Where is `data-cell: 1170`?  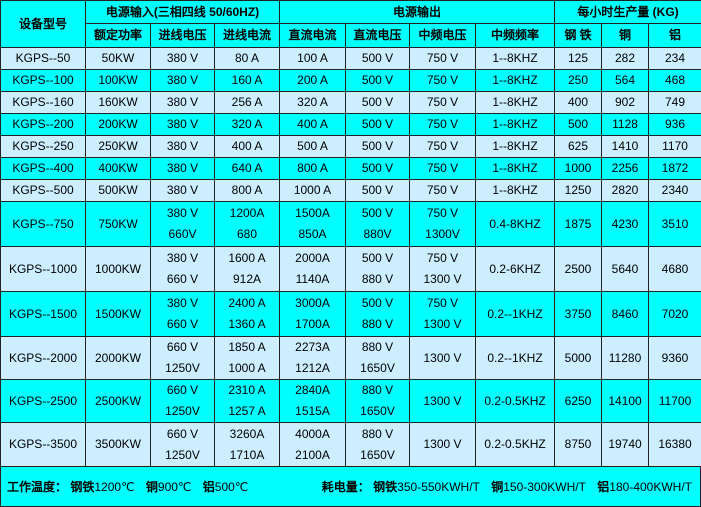 data-cell: 1170 is located at coordinates (675, 147).